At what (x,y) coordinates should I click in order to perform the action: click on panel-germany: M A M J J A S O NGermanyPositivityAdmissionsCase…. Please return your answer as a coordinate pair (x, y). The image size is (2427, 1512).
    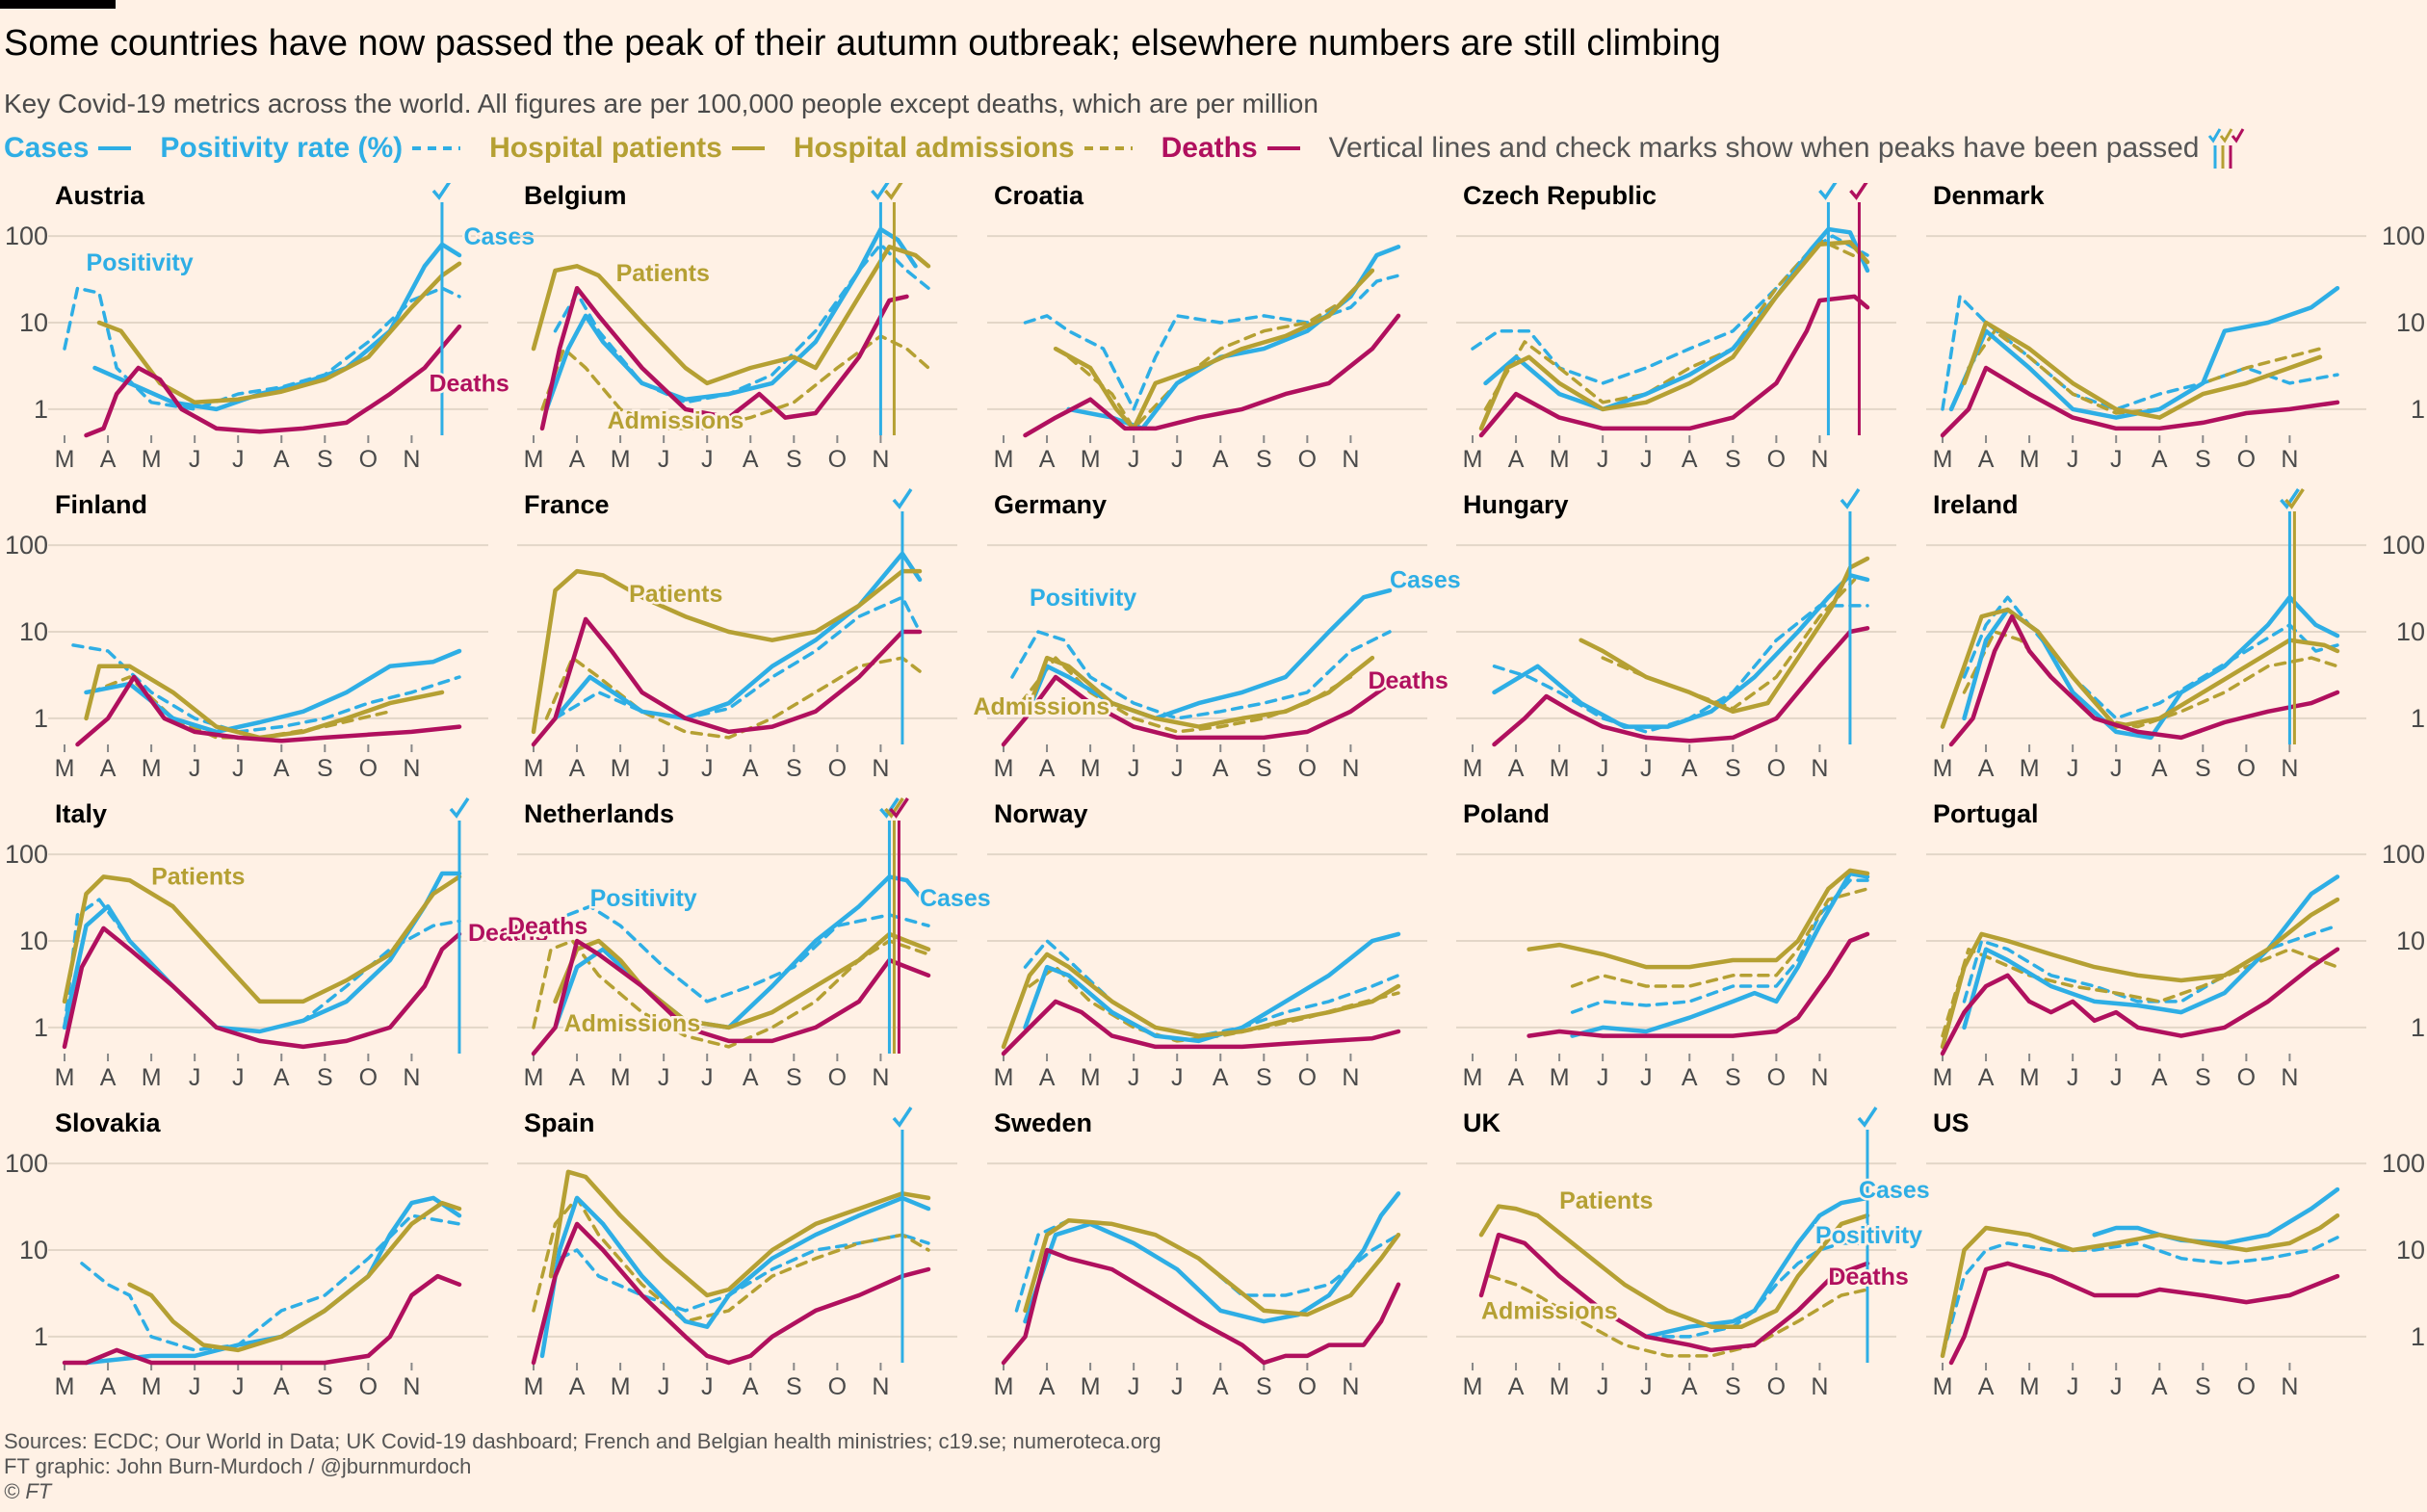
    Looking at the image, I should click on (1217, 636).